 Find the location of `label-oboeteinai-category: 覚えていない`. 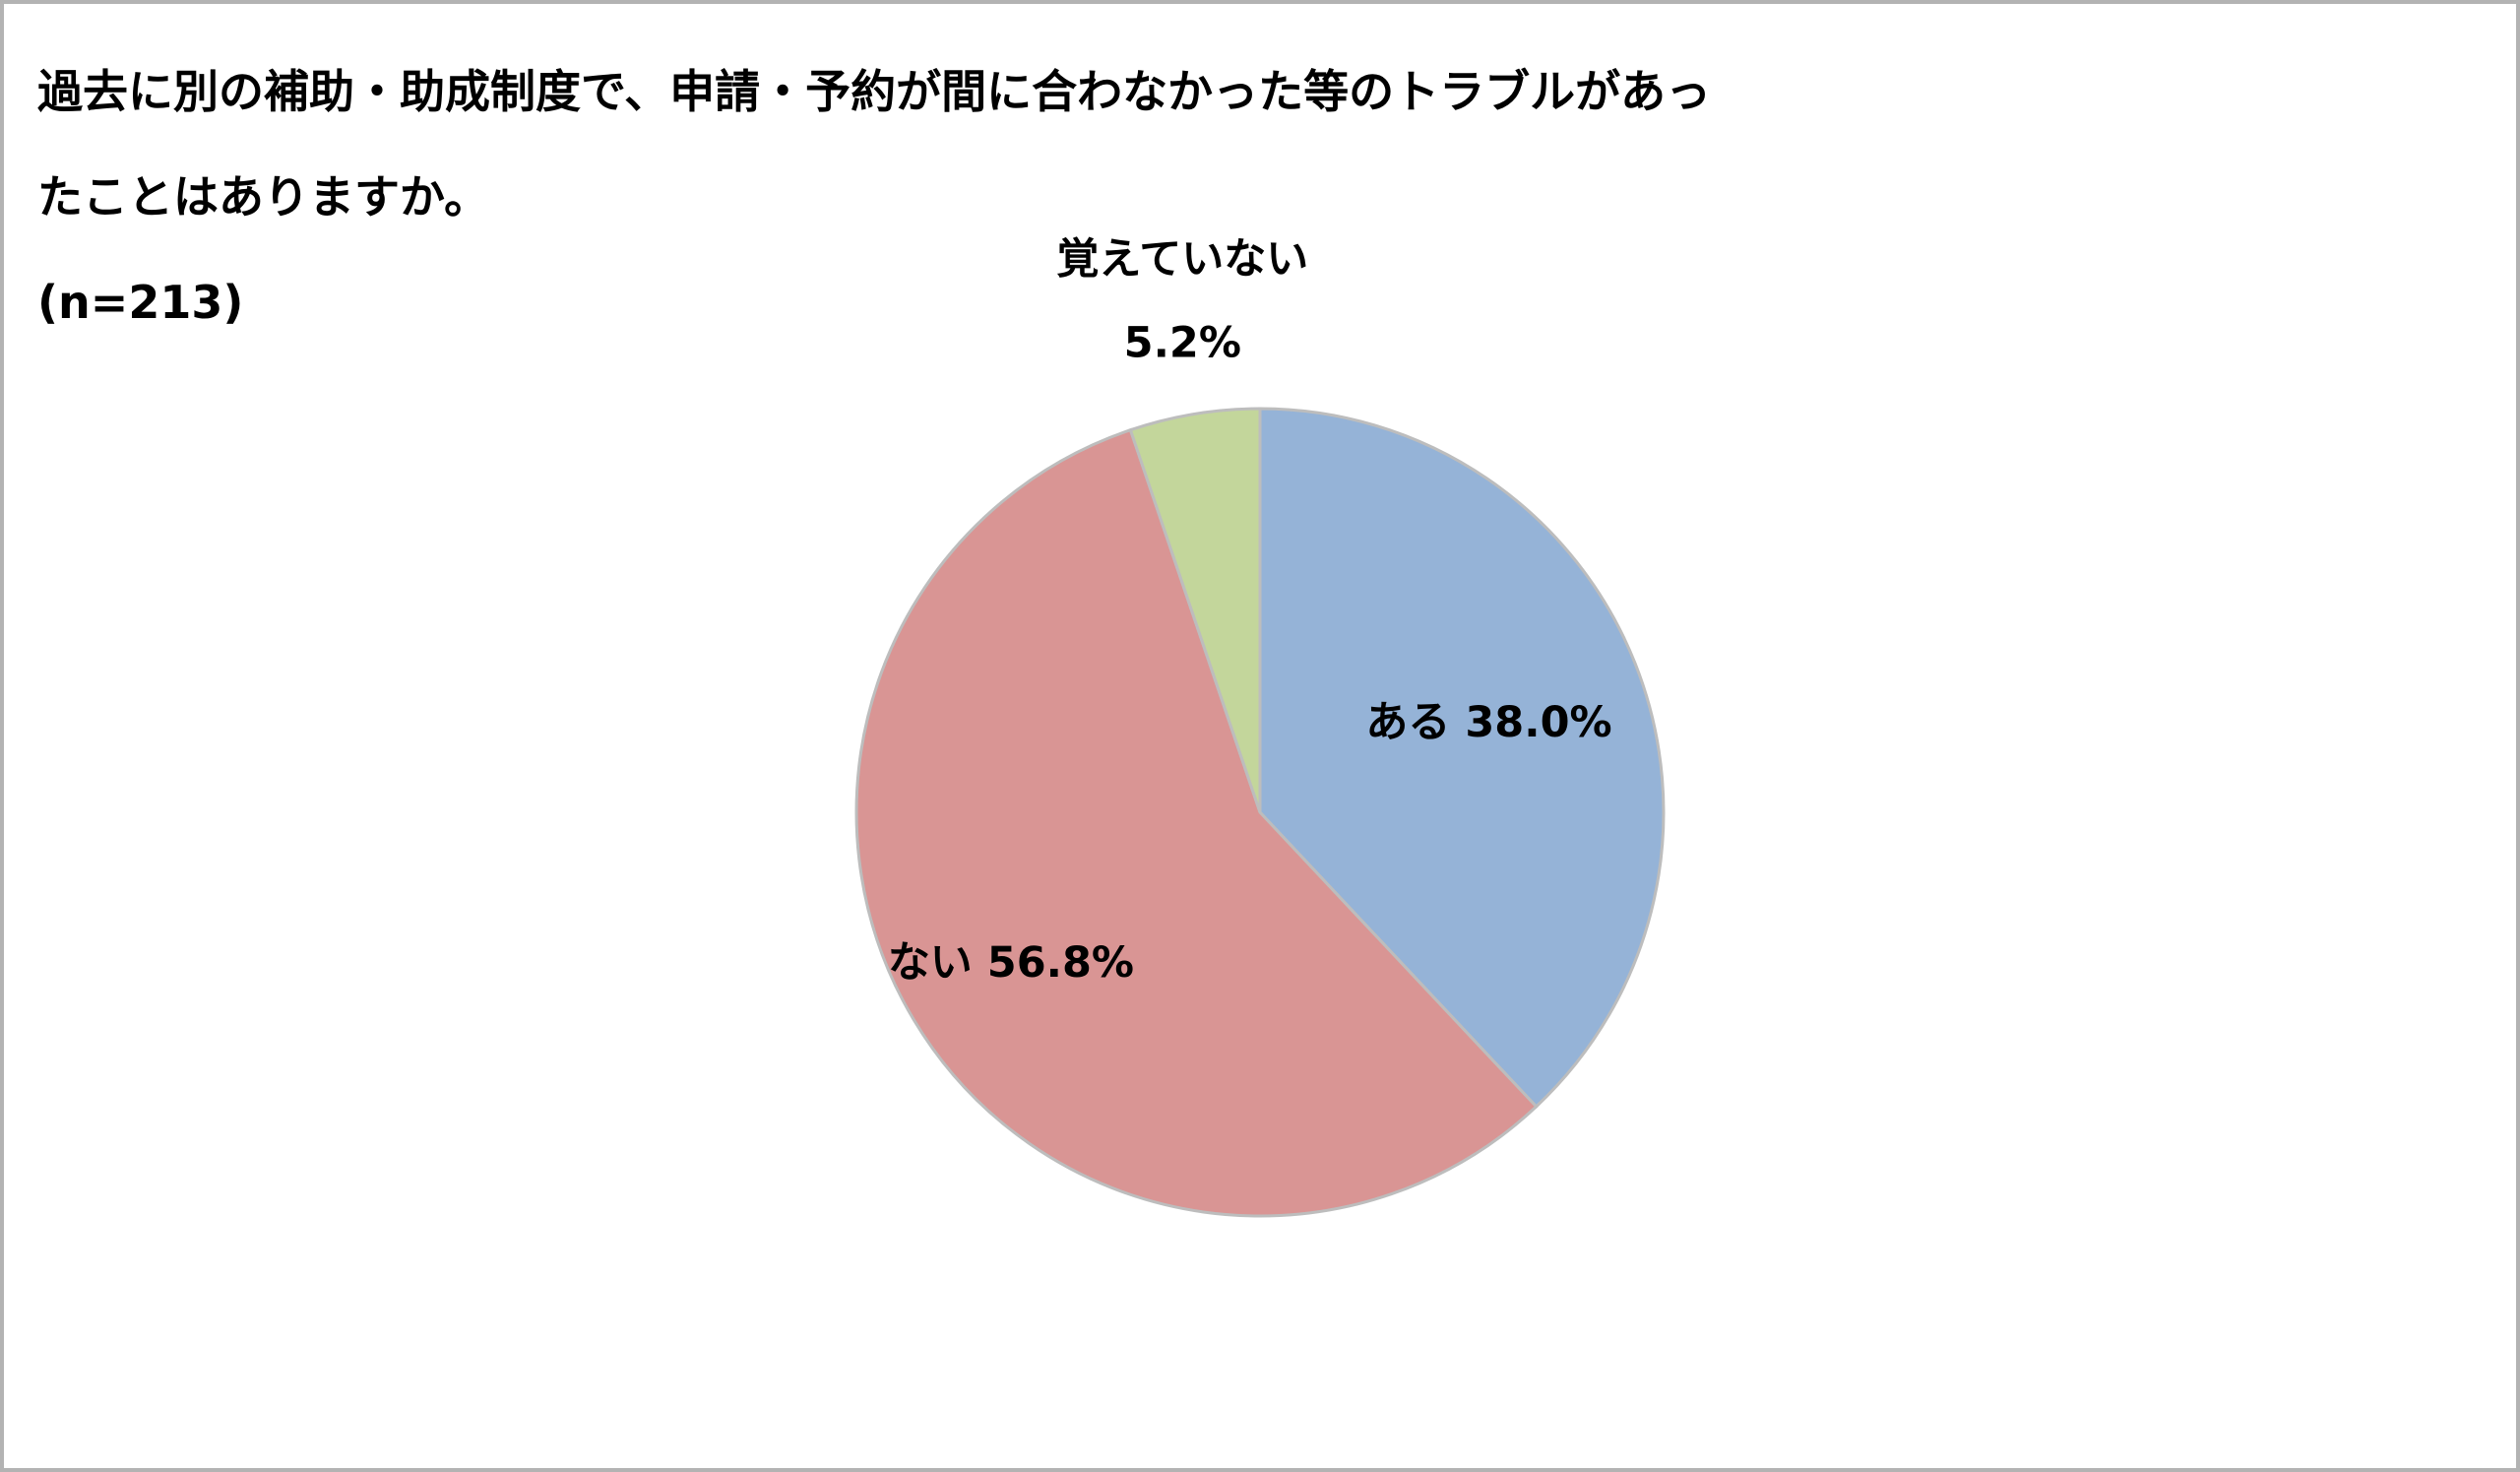

label-oboeteinai-category: 覚えていない is located at coordinates (1182, 260).